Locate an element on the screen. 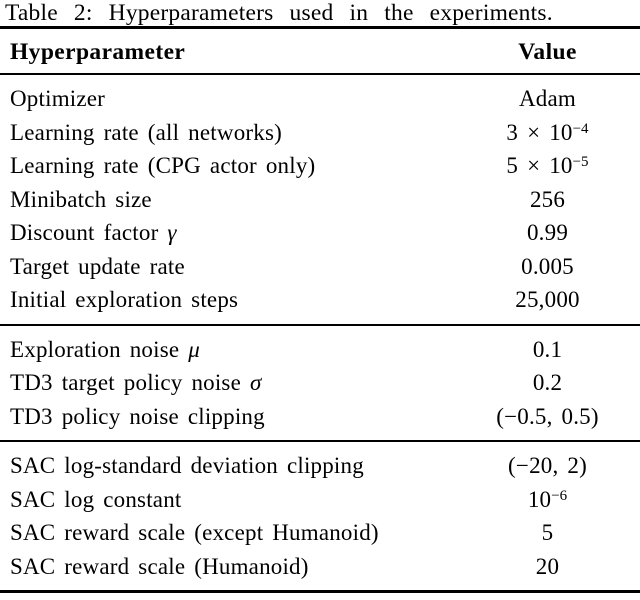  superscript-exponent: −5 is located at coordinates (580, 162).